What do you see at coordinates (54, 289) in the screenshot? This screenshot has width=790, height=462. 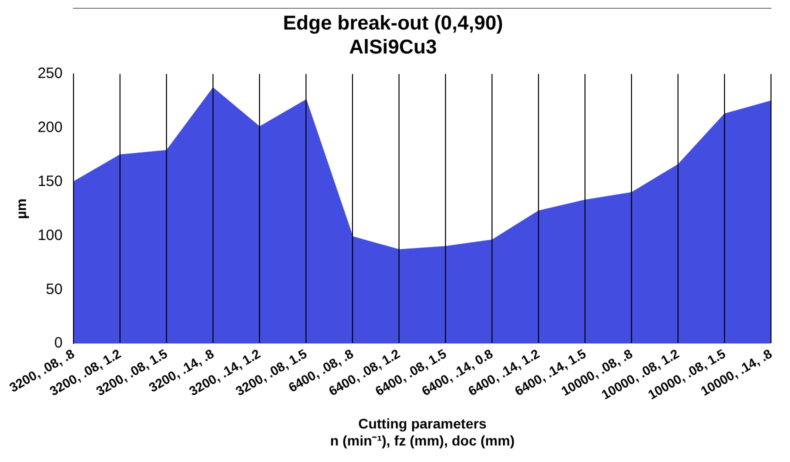 I see `y-tick-label: 50` at bounding box center [54, 289].